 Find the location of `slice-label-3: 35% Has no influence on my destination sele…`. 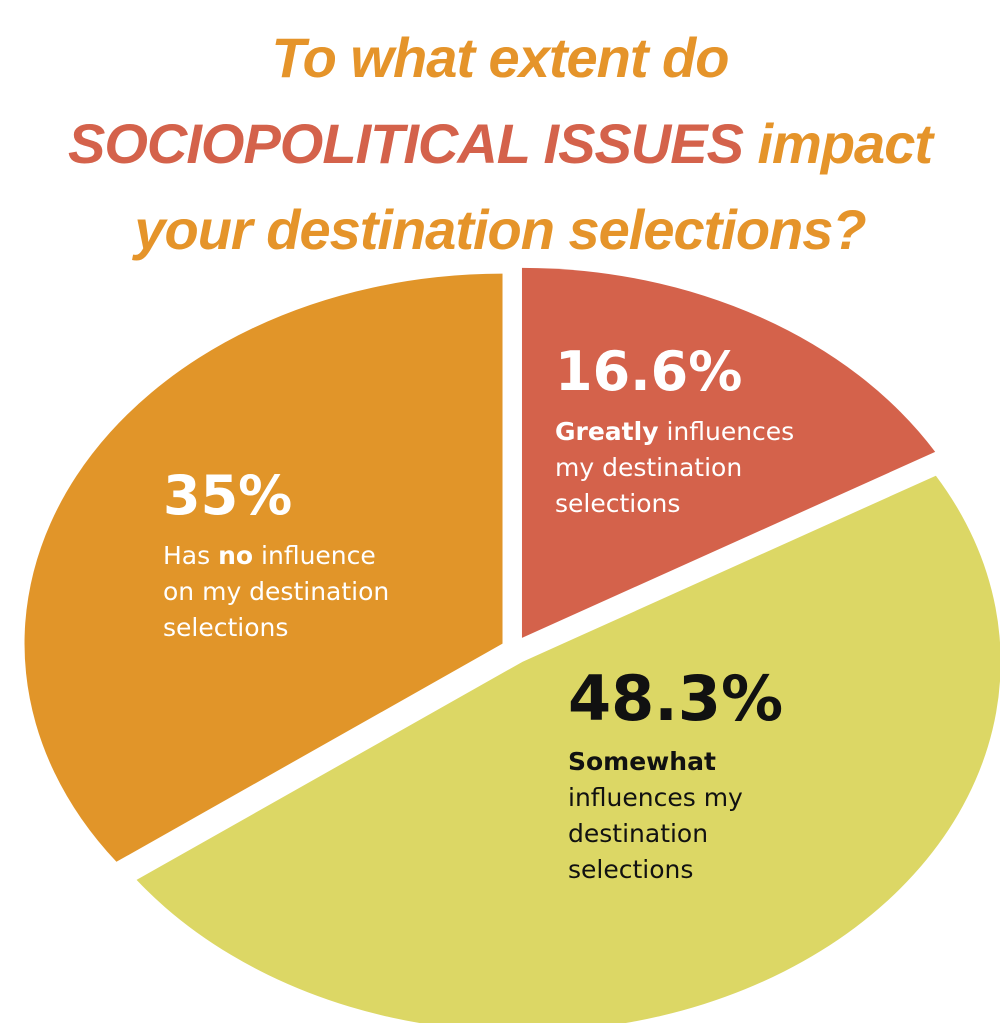

slice-label-3: 35% Has no influence on my destination sele… is located at coordinates (276, 553).